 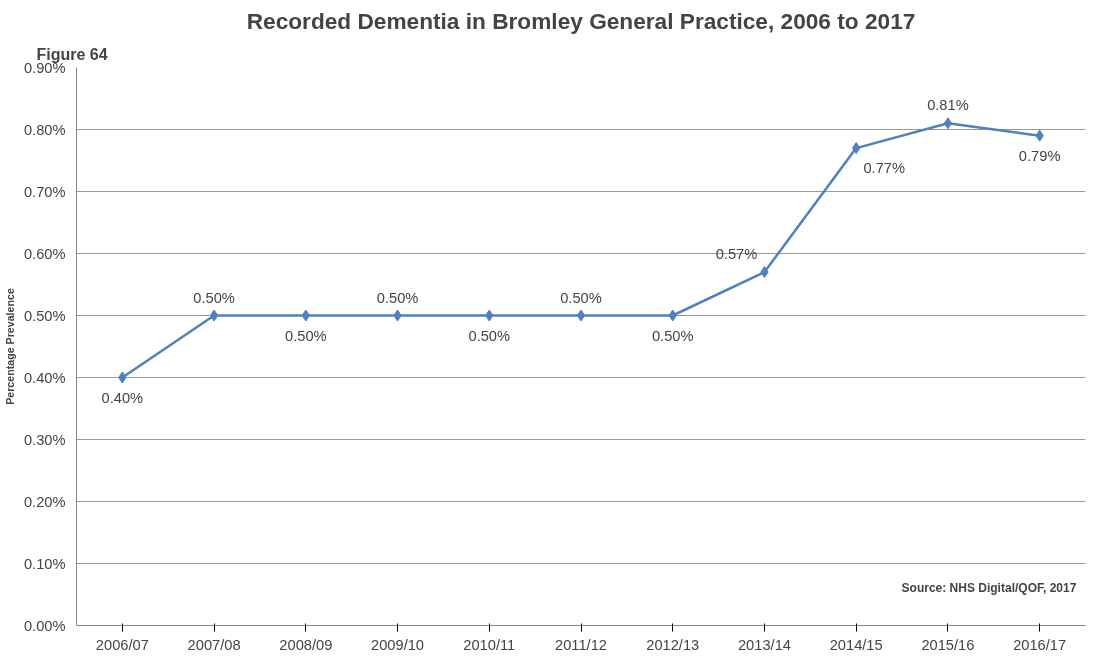 I want to click on x-tick-label: 2012/13, so click(x=673, y=644).